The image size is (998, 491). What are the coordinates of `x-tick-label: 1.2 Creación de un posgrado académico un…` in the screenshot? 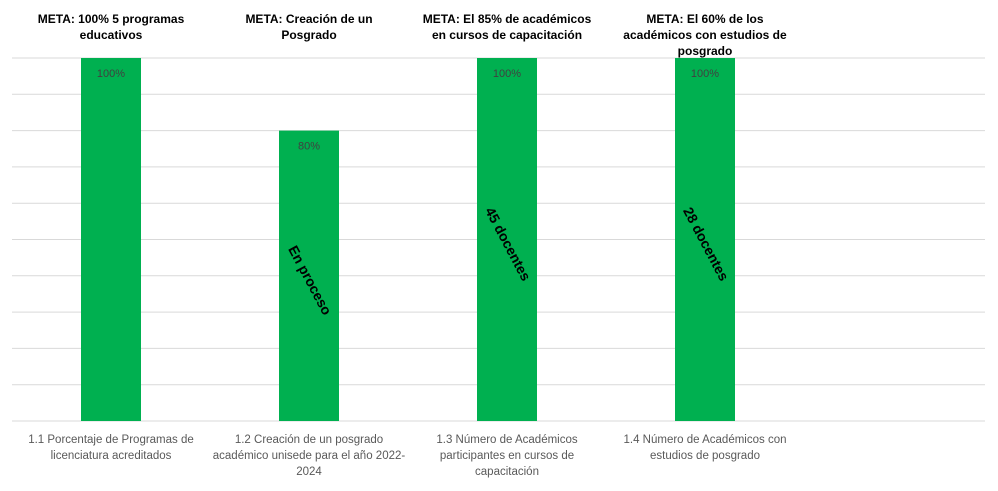 It's located at (309, 456).